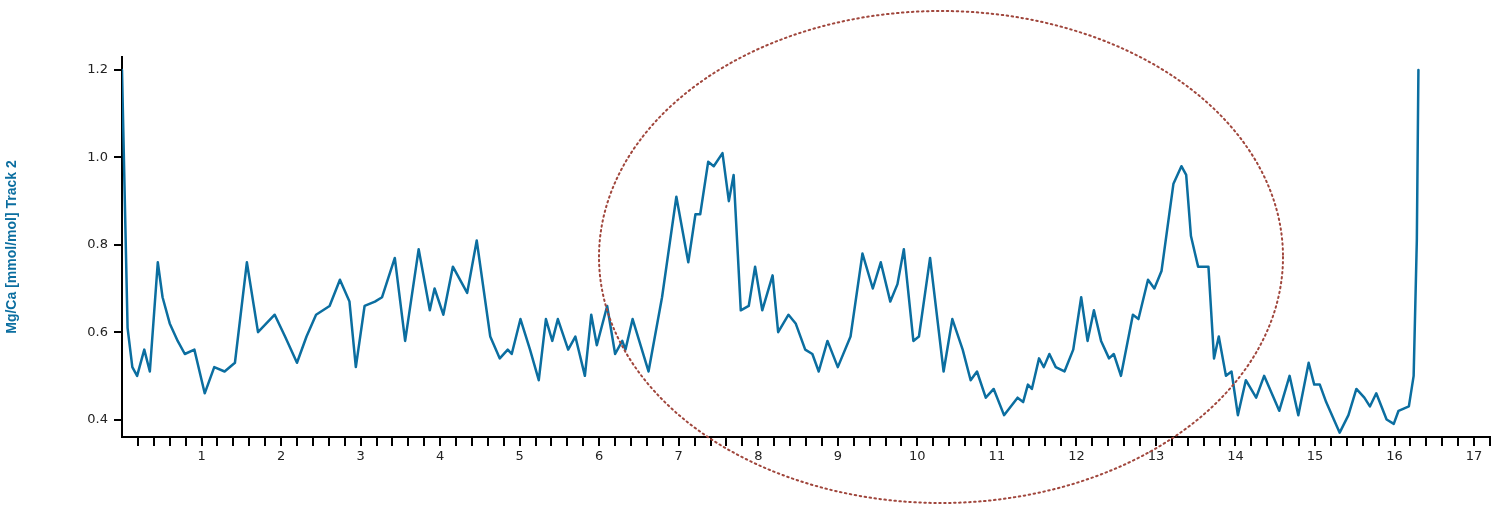 This screenshot has height=505, width=1497. Describe the element at coordinates (519, 456) in the screenshot. I see `x-tick-label: 5` at that location.